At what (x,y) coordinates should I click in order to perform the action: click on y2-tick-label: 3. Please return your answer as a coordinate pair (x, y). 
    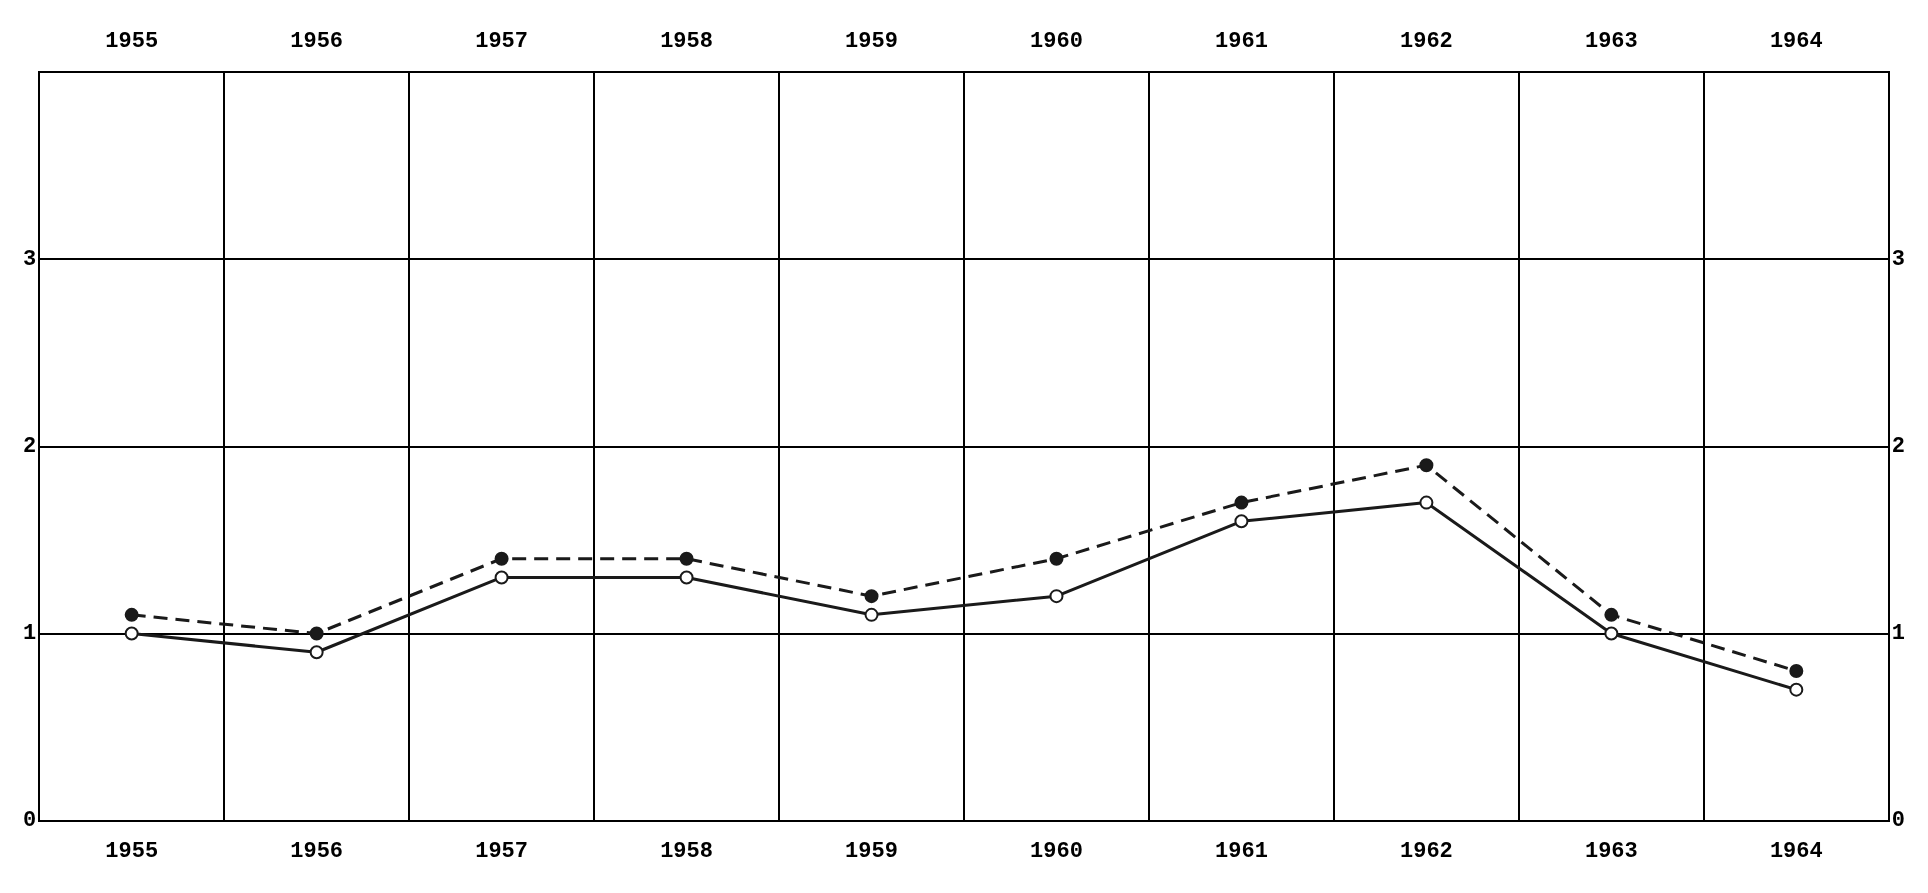
    Looking at the image, I should click on (1898, 259).